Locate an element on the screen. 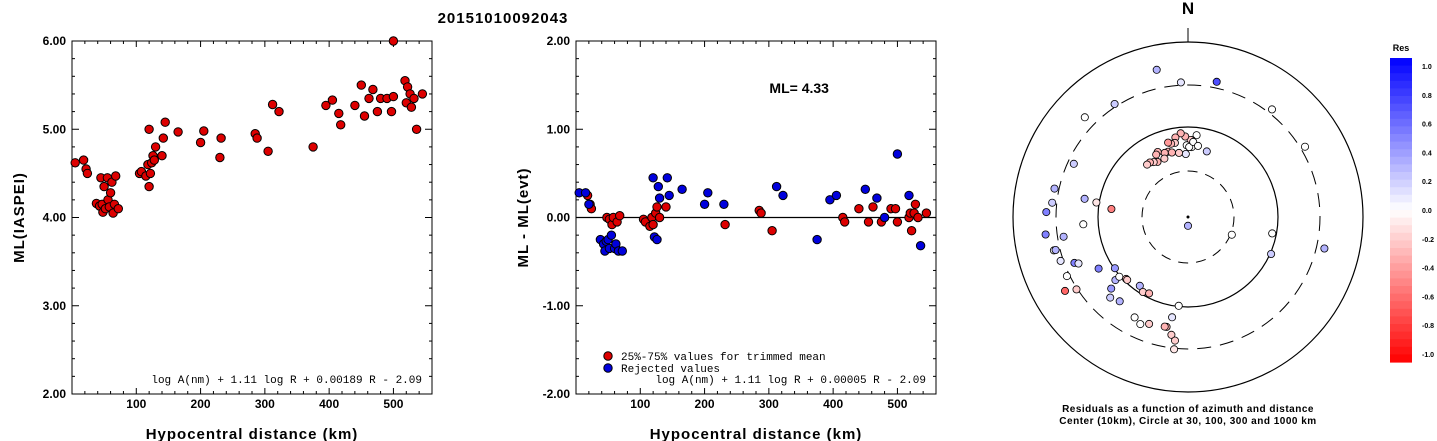 Image resolution: width=1437 pixels, height=441 pixels. colorbar-tick-label: -0.6 is located at coordinates (1428, 297).